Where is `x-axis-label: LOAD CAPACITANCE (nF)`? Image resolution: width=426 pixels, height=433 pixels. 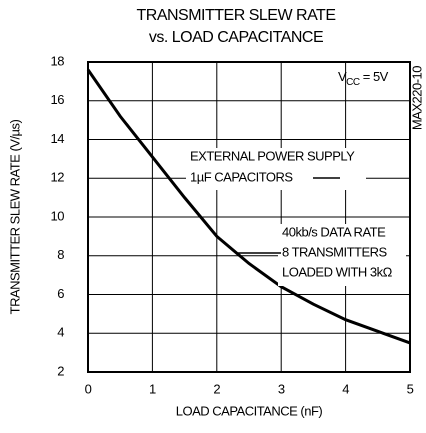 x-axis-label: LOAD CAPACITANCE (nF) is located at coordinates (249, 410).